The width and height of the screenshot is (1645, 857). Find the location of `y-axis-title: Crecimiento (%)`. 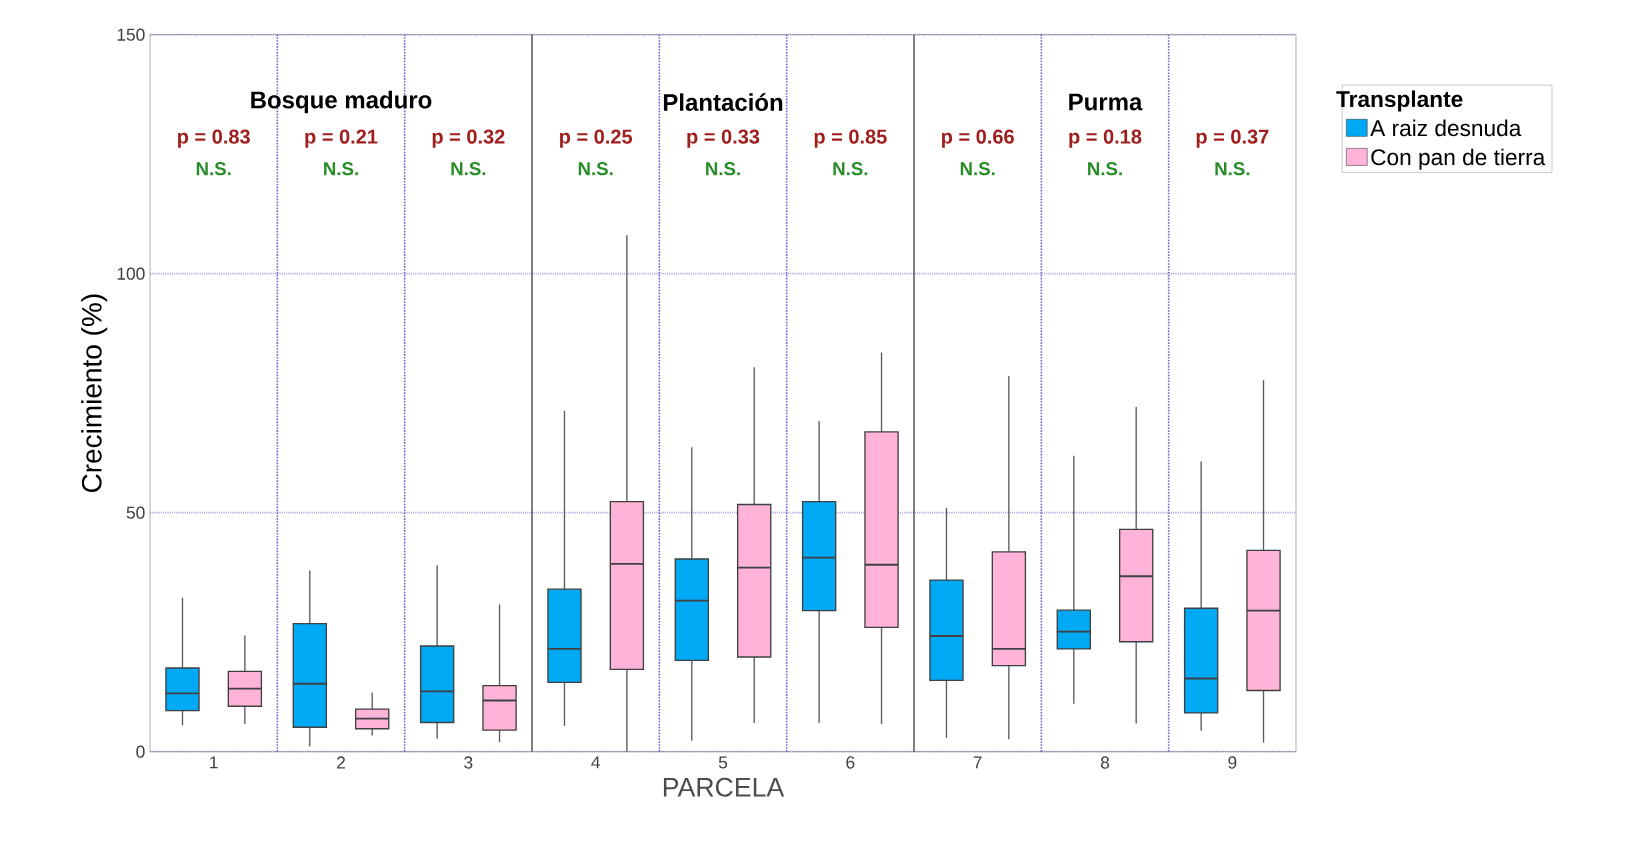

y-axis-title: Crecimiento (%) is located at coordinates (94, 393).